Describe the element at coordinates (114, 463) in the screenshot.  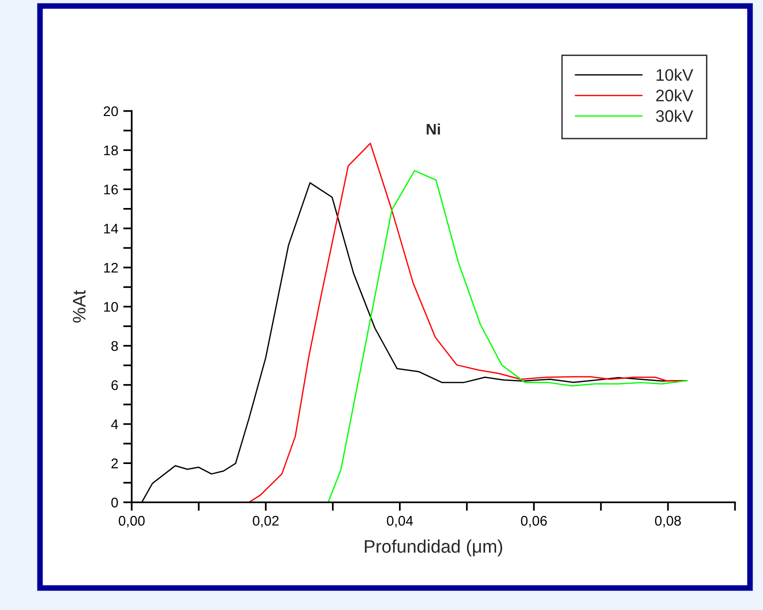
I see `y-tick-label: 2` at that location.